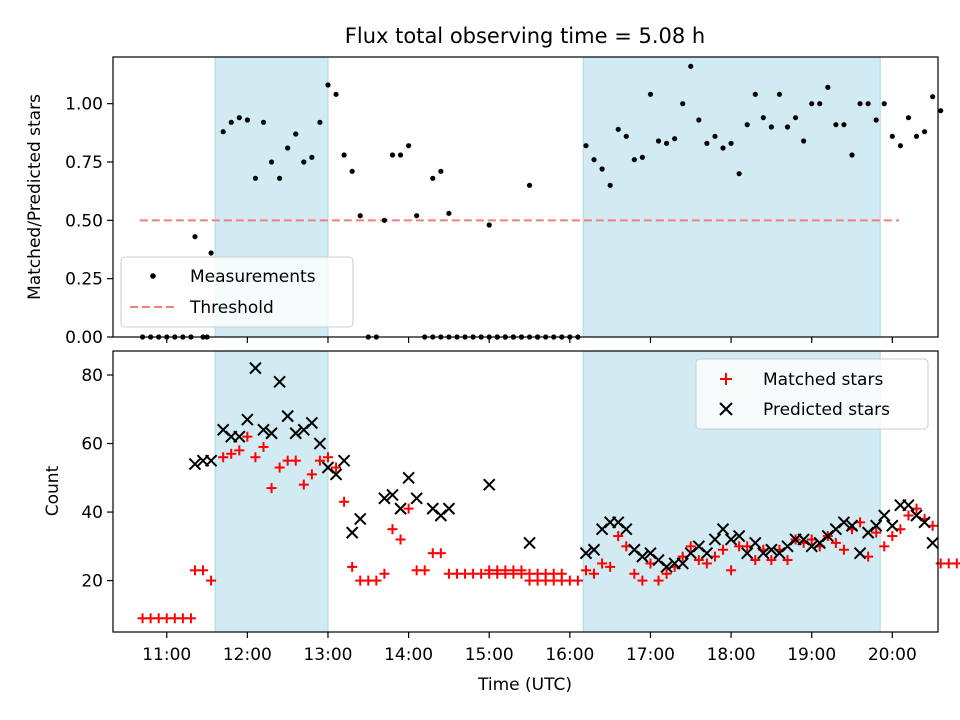 The height and width of the screenshot is (720, 960). Describe the element at coordinates (823, 380) in the screenshot. I see `legend-matched-label: Matched stars` at that location.